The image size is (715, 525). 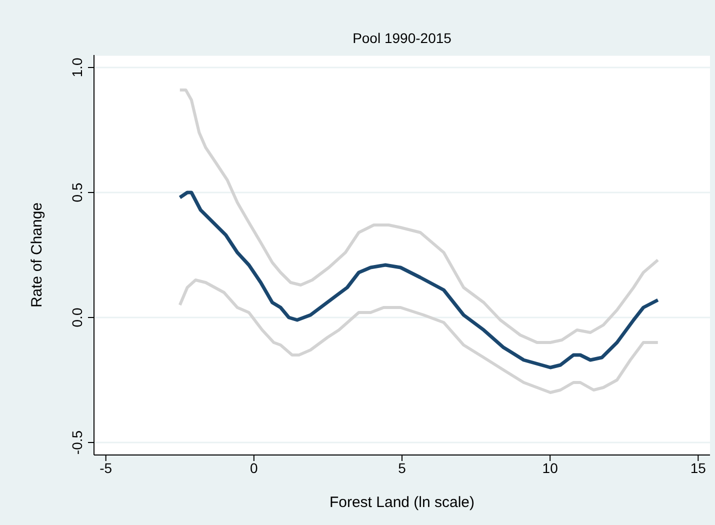 I want to click on x-tick-label: -5, so click(x=106, y=468).